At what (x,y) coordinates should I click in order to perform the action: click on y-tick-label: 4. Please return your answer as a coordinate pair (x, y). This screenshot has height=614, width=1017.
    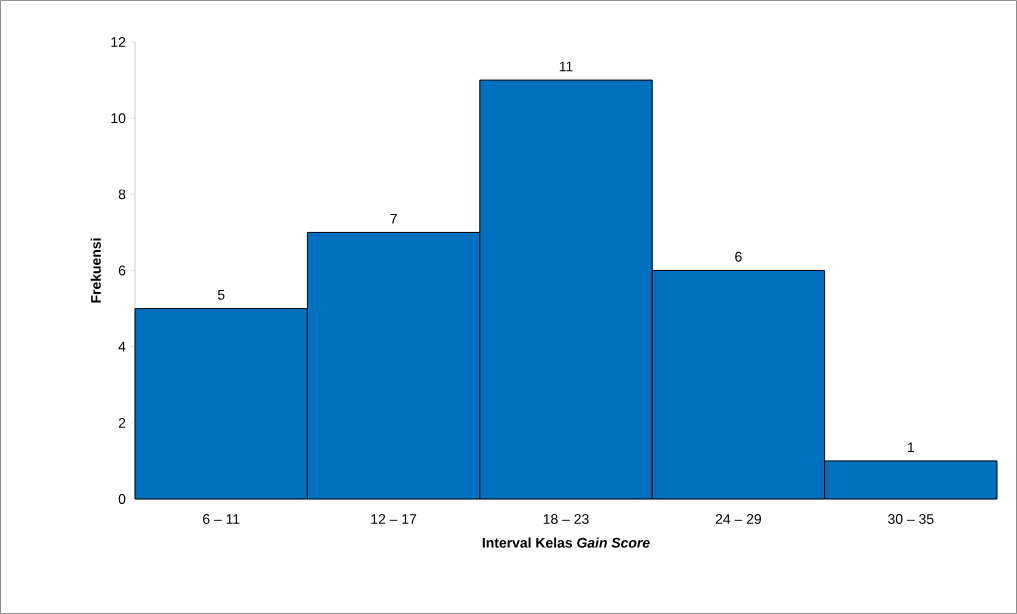
    Looking at the image, I should click on (122, 346).